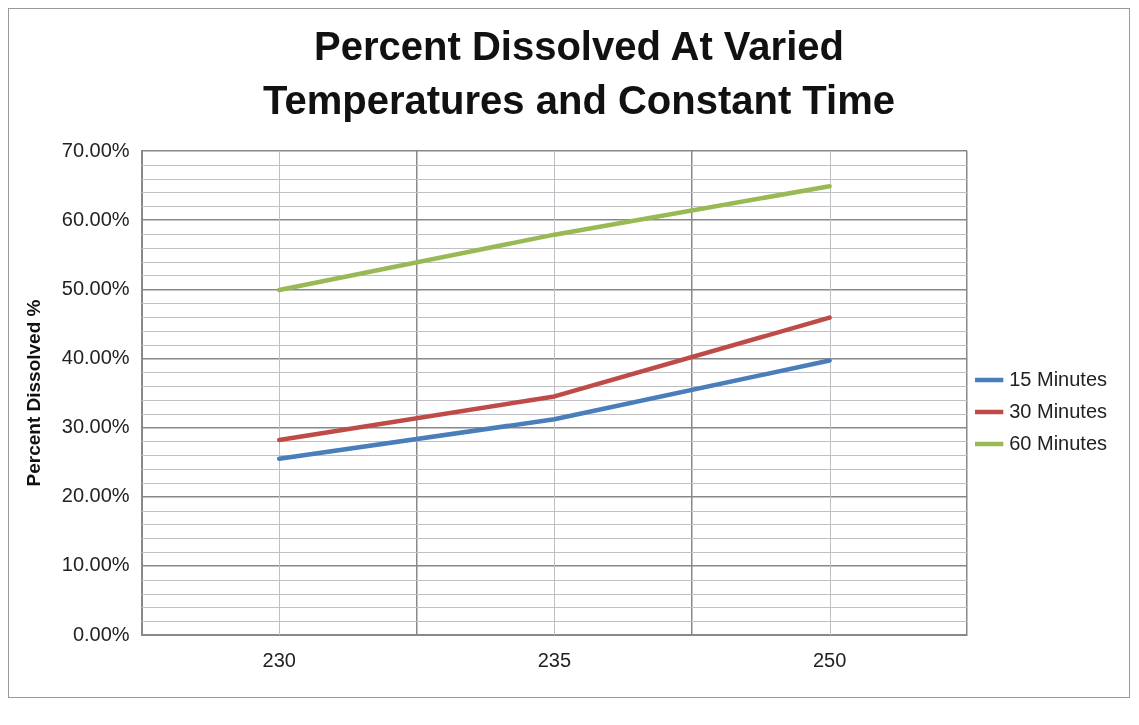 Image resolution: width=1139 pixels, height=725 pixels. I want to click on y-tick-label: 20.00%, so click(95, 495).